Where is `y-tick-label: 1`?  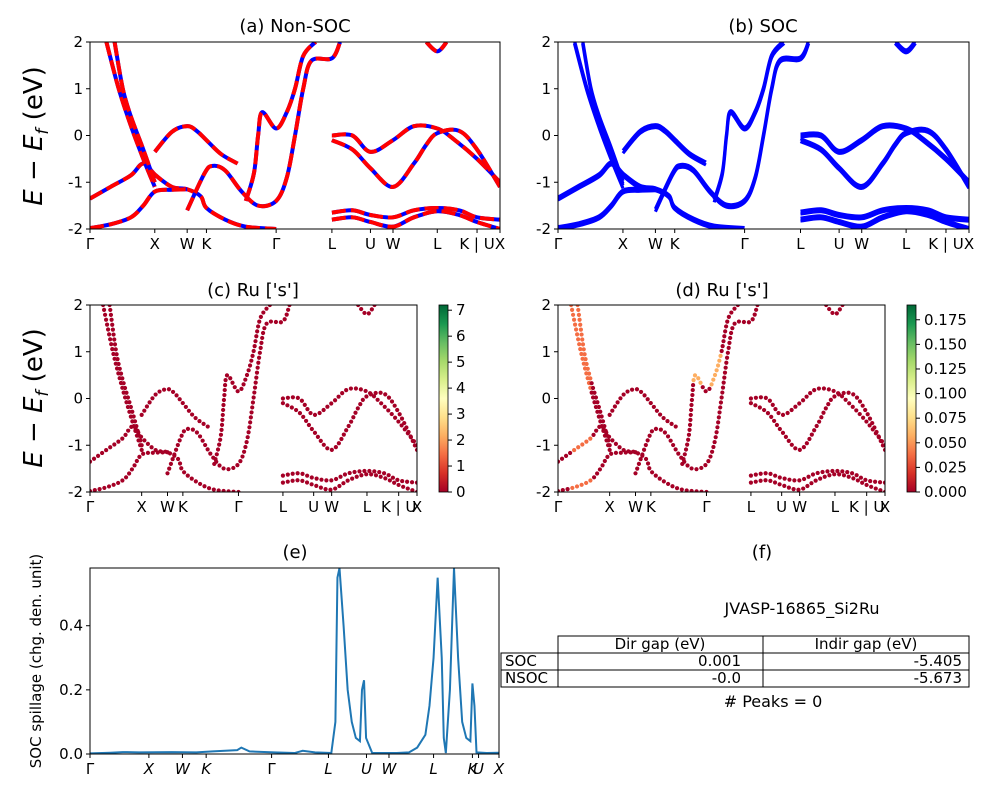
y-tick-label: 1 is located at coordinates (546, 89).